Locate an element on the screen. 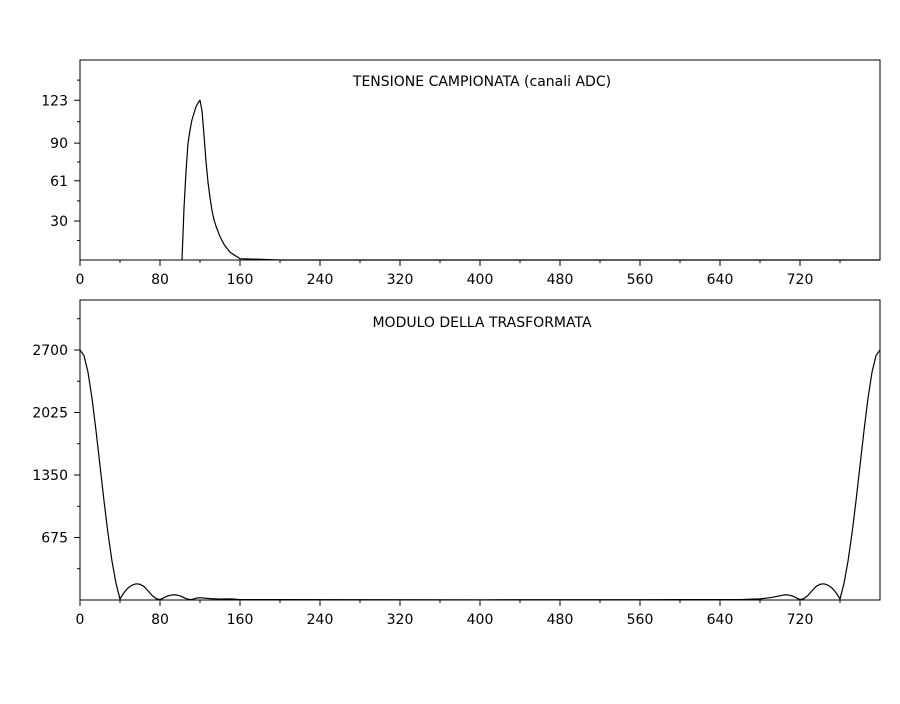  voltage-x-tick-label: 400 is located at coordinates (480, 280).